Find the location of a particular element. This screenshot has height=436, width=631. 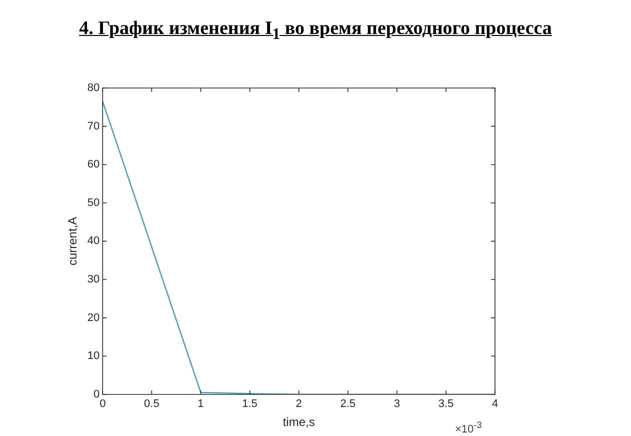

text: ×10$^{-3}$ is located at coordinates (468, 428).